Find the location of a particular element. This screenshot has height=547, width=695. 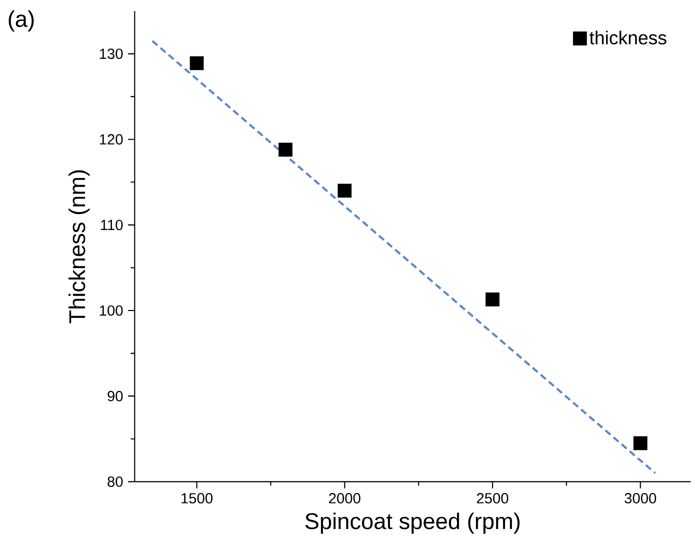

x-tick-label: 2000 is located at coordinates (344, 498).